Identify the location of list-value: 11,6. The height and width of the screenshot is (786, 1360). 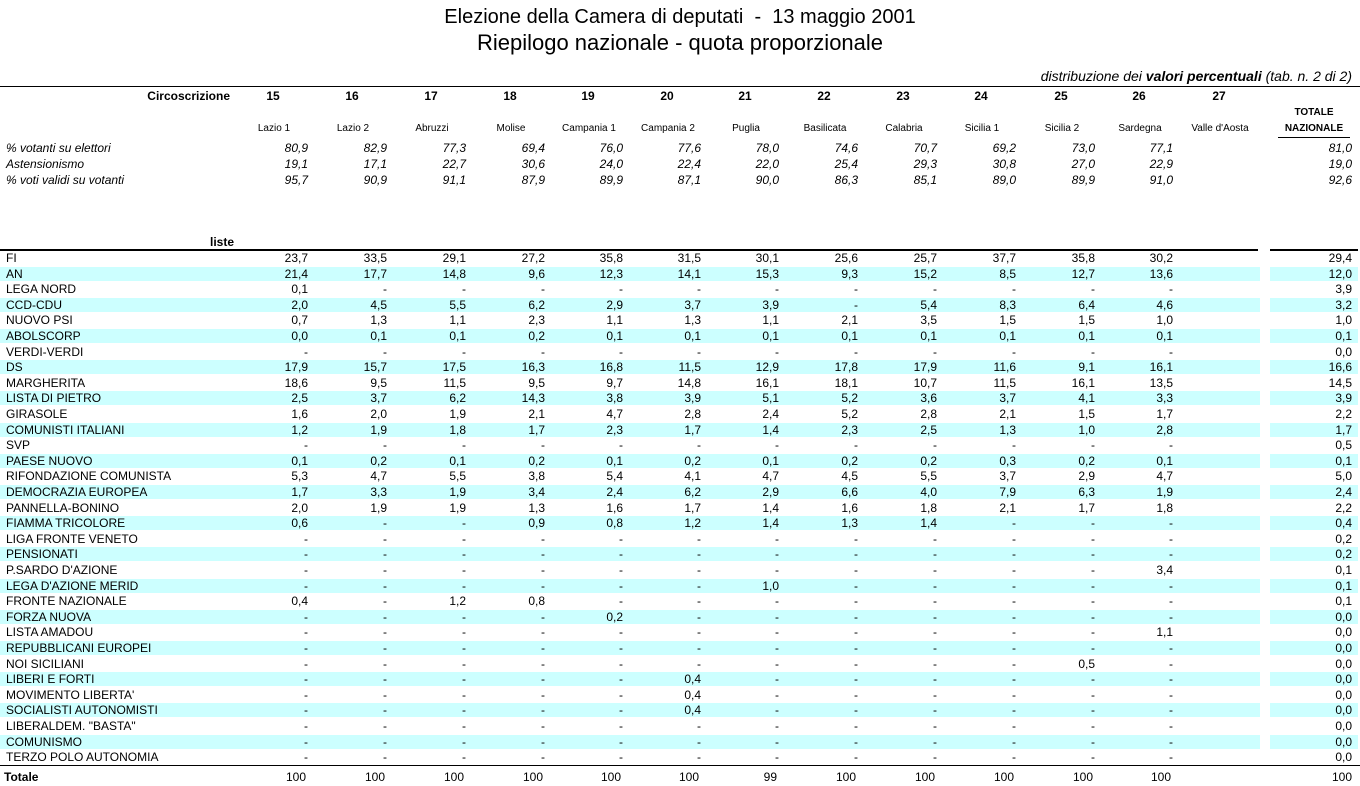
(1004, 367).